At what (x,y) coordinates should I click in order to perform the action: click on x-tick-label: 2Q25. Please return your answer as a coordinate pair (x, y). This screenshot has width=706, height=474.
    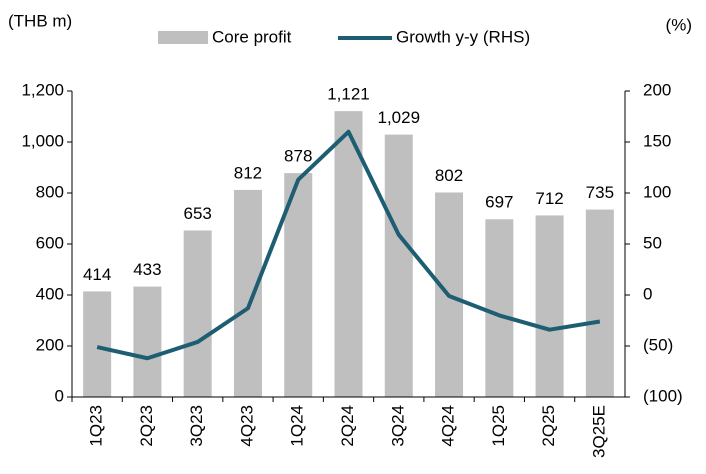
    Looking at the image, I should click on (548, 426).